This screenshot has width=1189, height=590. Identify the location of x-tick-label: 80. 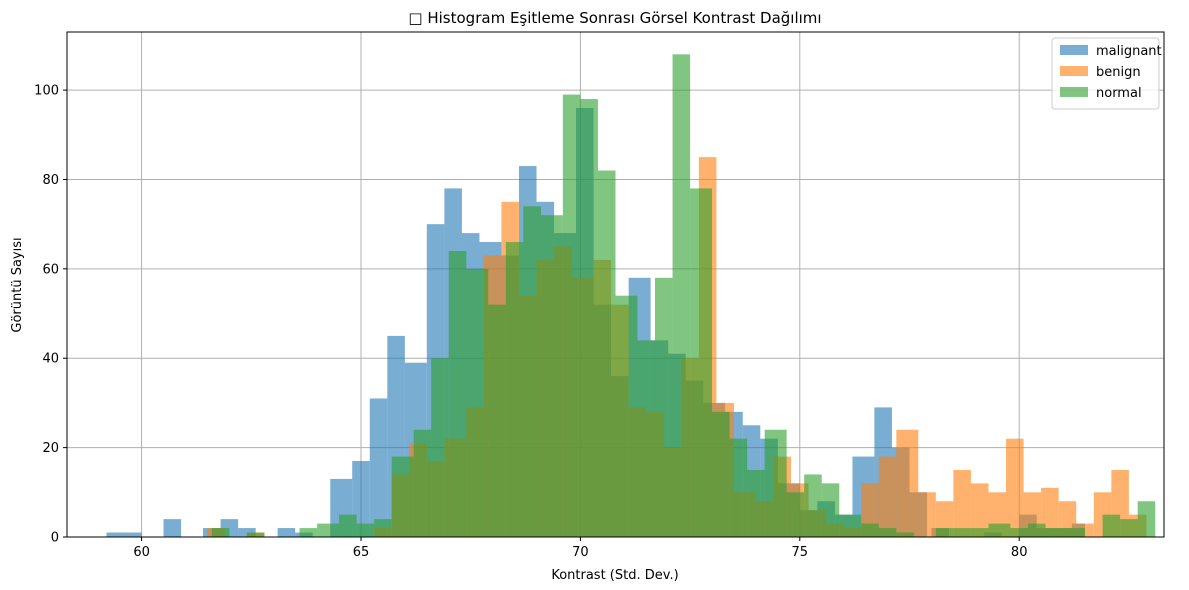
(1019, 552).